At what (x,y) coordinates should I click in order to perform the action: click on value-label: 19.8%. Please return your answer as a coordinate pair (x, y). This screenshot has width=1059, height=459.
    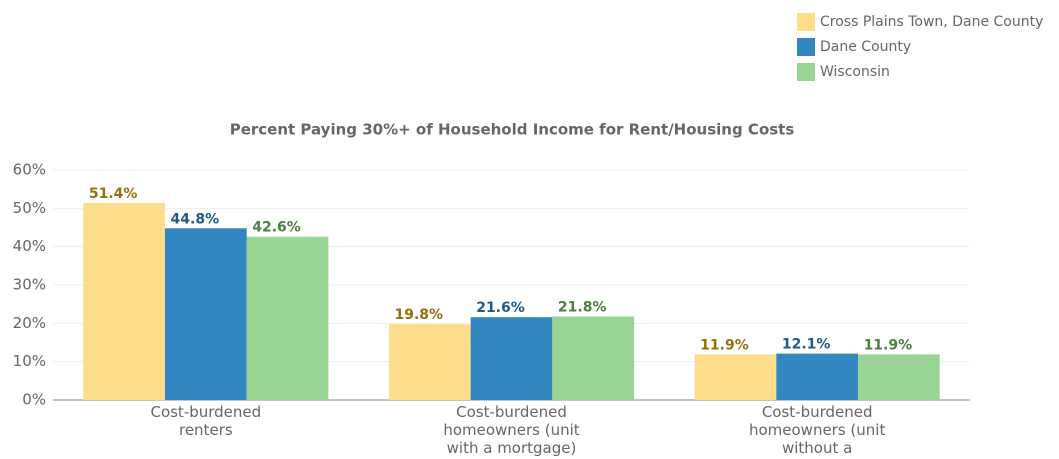
    Looking at the image, I should click on (419, 315).